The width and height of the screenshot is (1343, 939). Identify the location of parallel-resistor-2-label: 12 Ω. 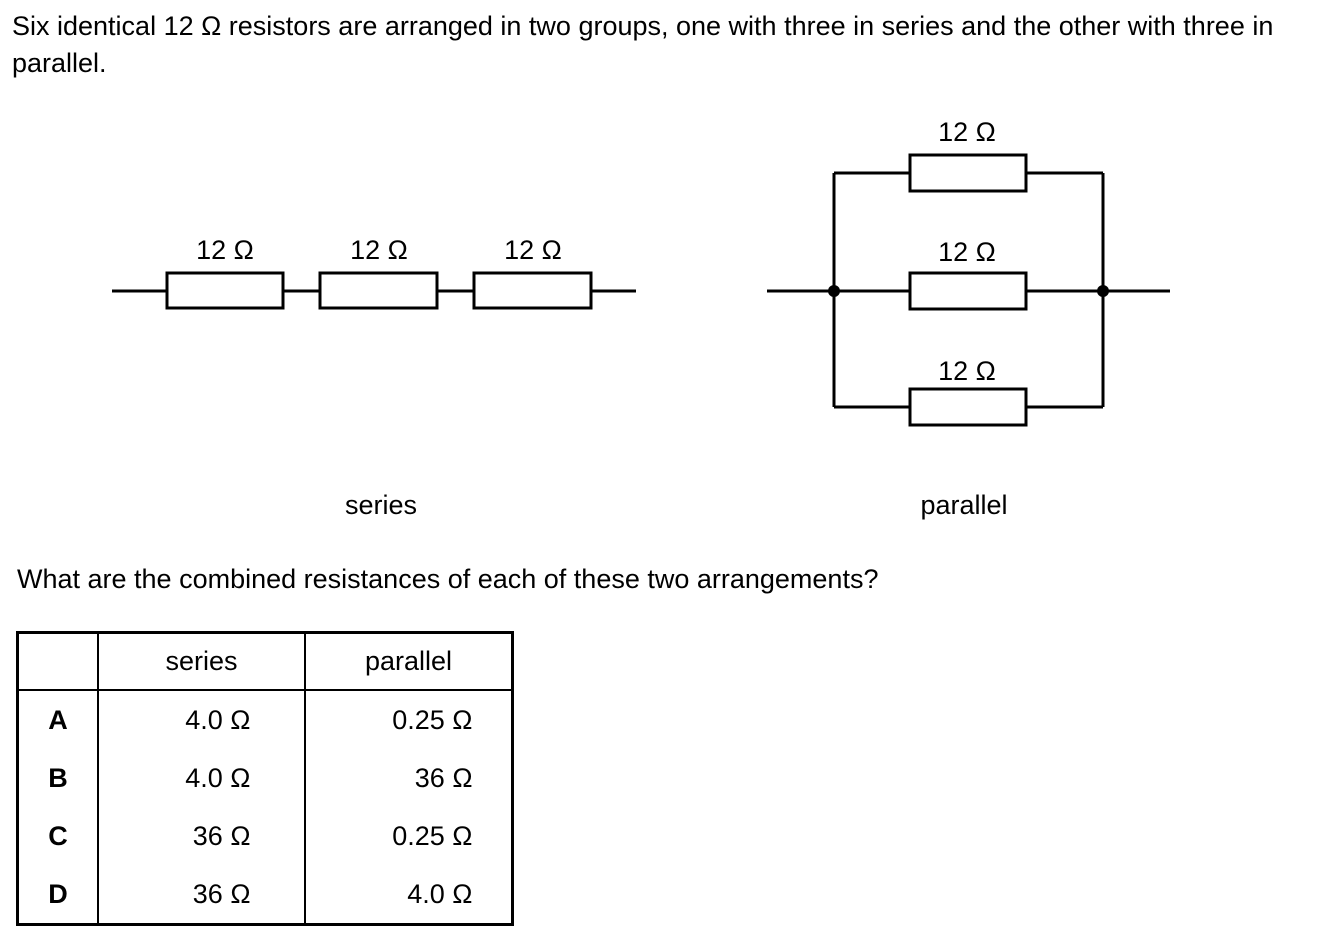
(967, 252).